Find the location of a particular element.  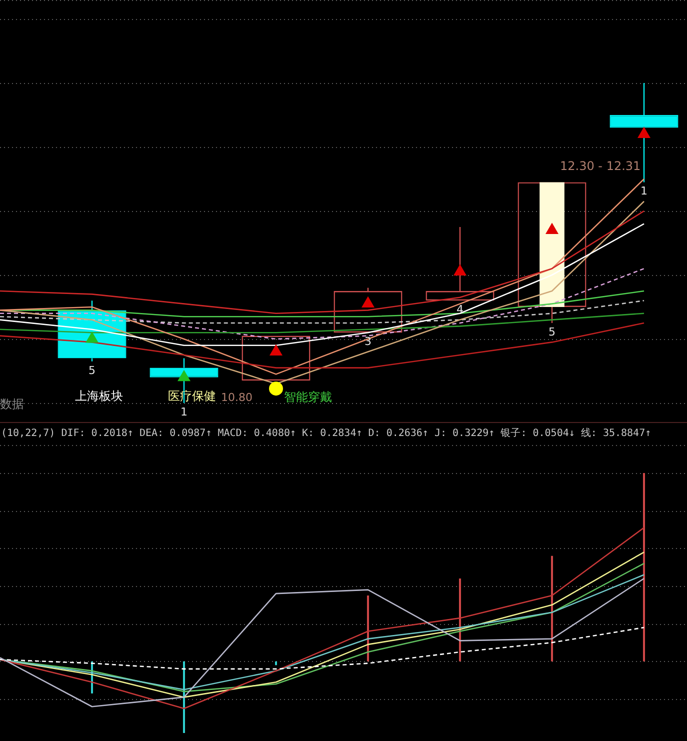

text: 4 is located at coordinates (460, 309).